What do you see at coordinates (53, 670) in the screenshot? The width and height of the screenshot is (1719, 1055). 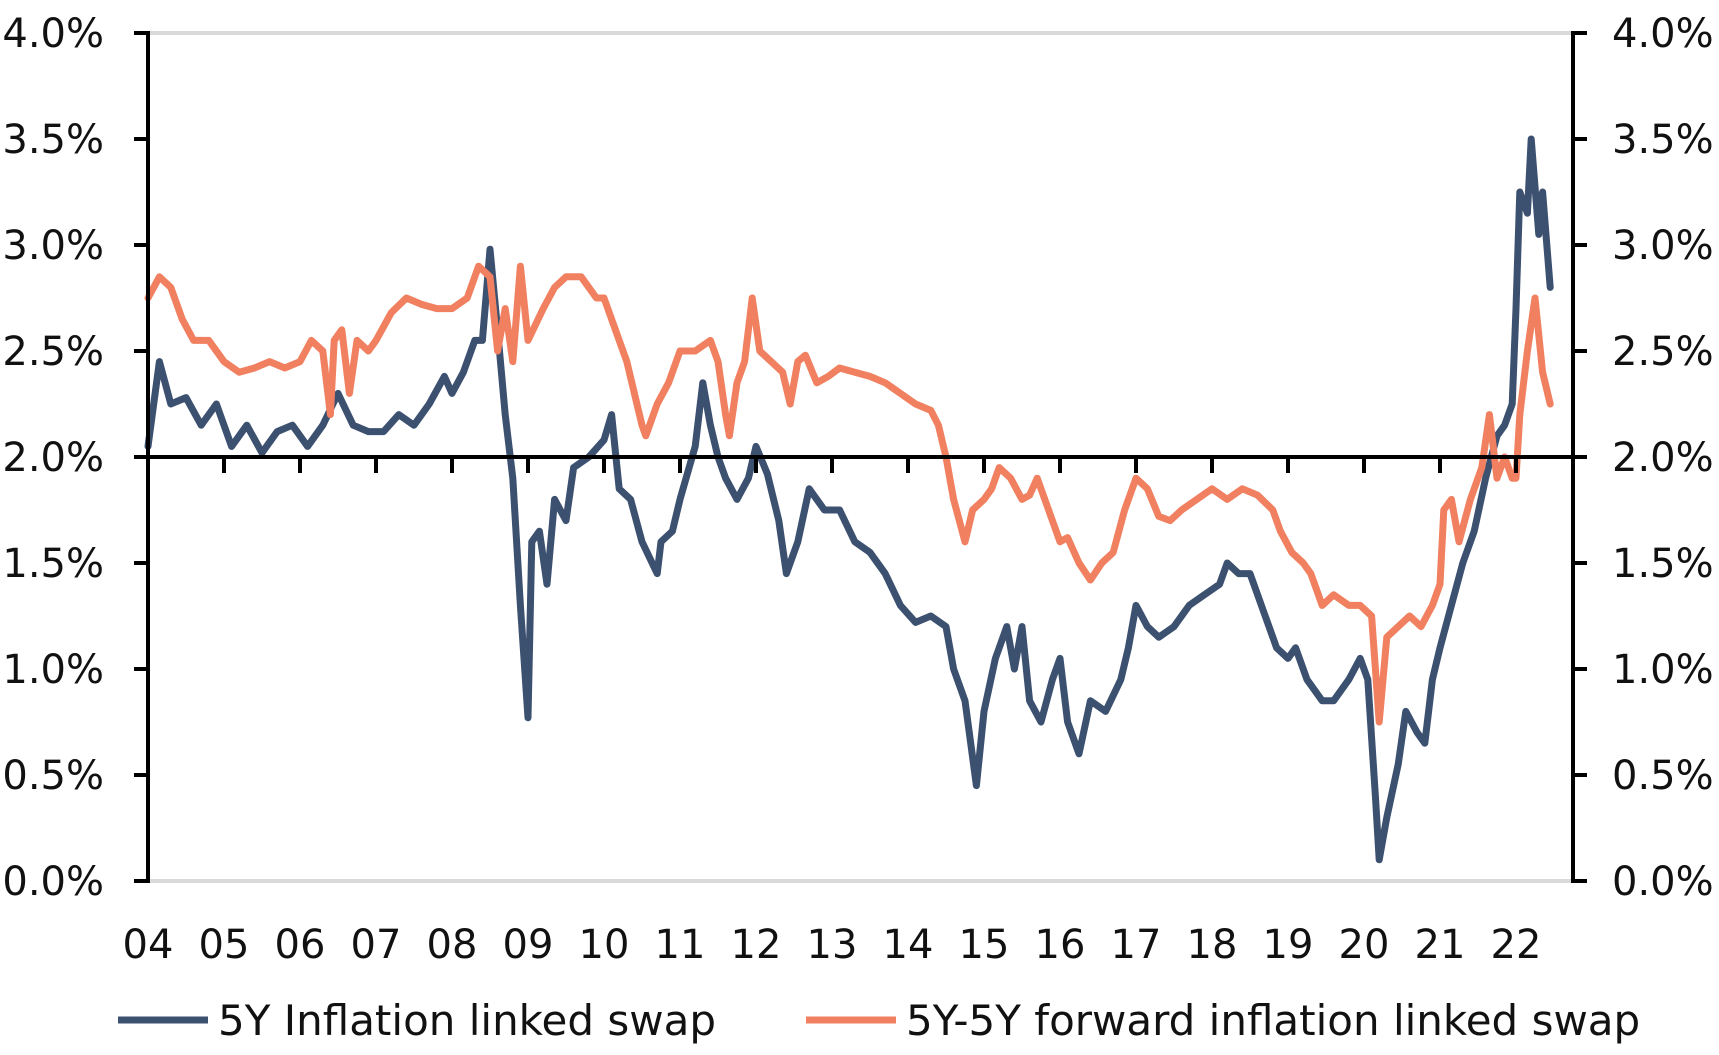 I see `left-y-tick-label: 1.0%` at bounding box center [53, 670].